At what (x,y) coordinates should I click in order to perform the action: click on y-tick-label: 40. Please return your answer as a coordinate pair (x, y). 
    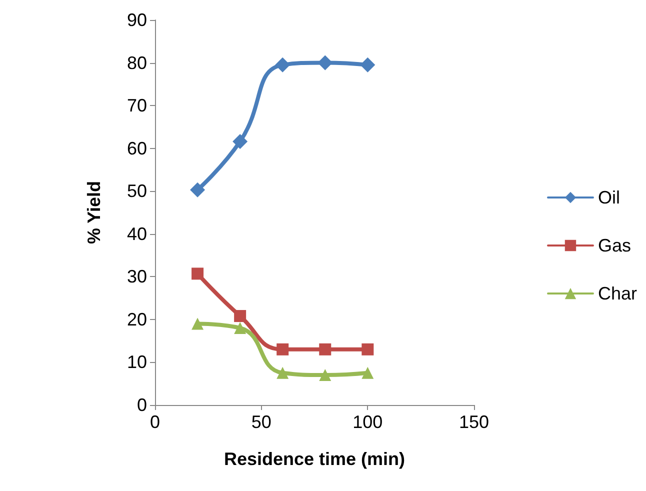
    Looking at the image, I should click on (136, 234).